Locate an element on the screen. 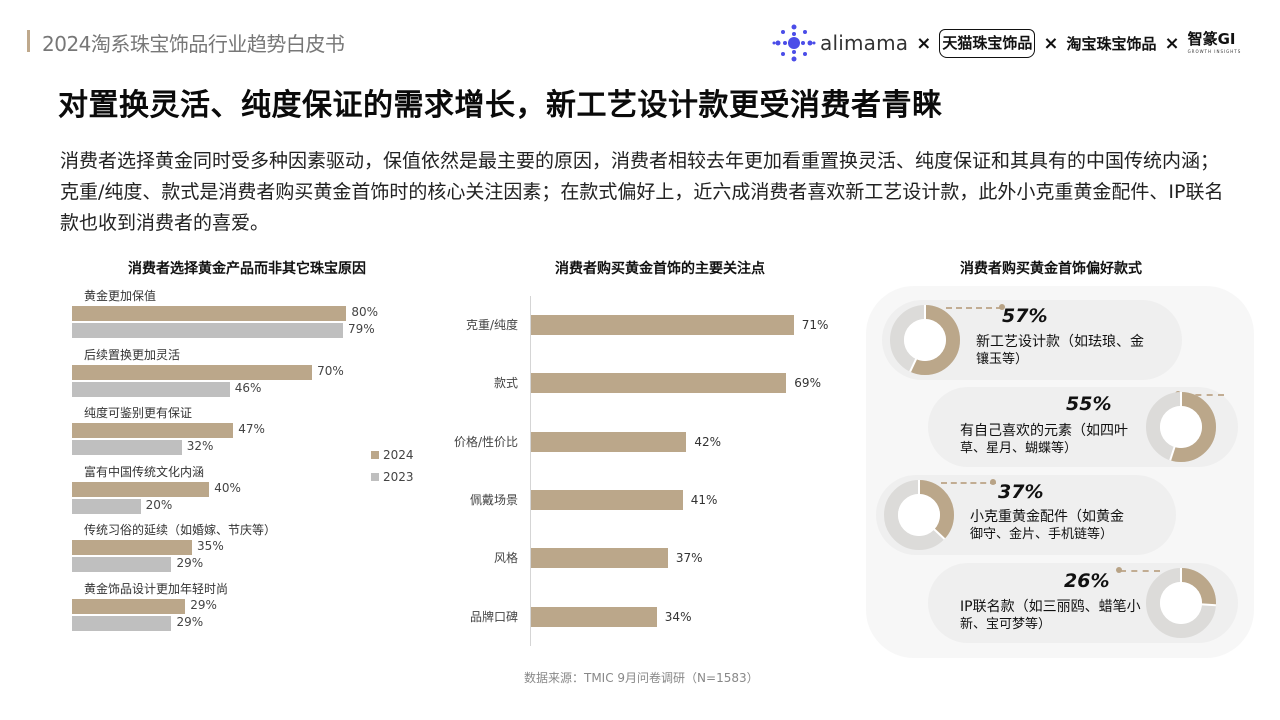 The image size is (1280, 720). chart2-title: 消费者购买黄金首饰的主要关注点 is located at coordinates (660, 269).